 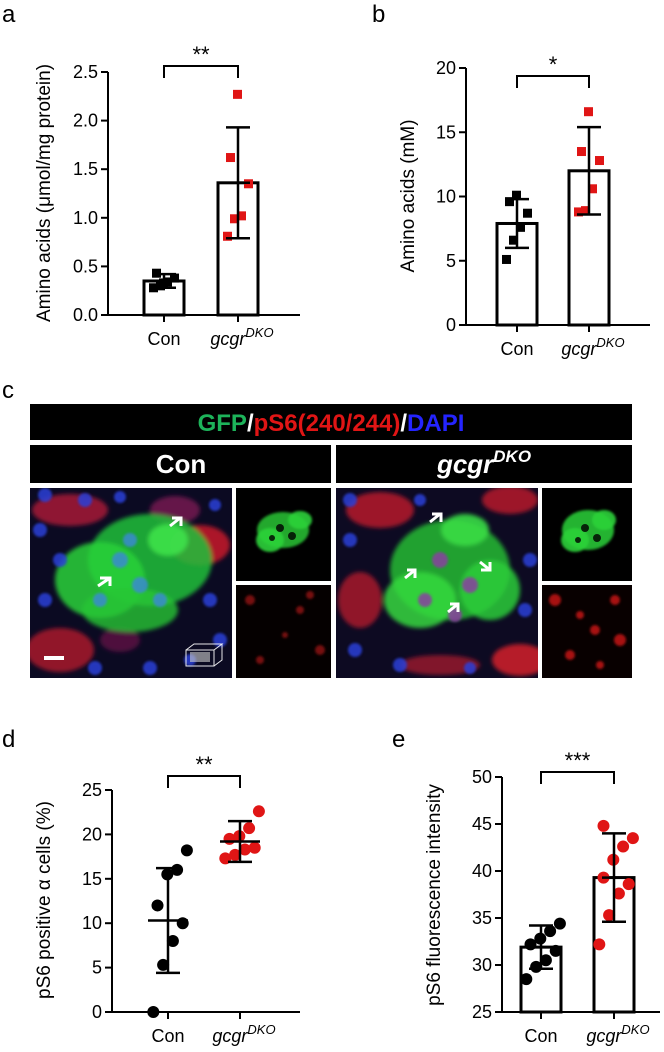 What do you see at coordinates (8, 390) in the screenshot?
I see `panel-label-c: c` at bounding box center [8, 390].